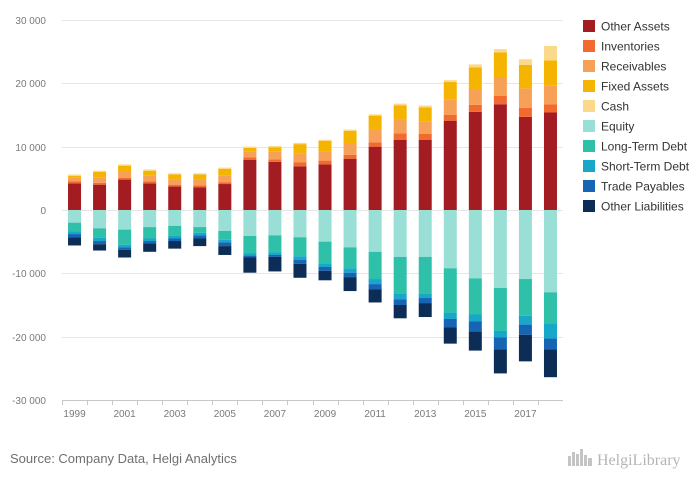 The image size is (700, 483). Describe the element at coordinates (123, 458) in the screenshot. I see `source-text: Source: Company Data, Helgi Analytics` at that location.